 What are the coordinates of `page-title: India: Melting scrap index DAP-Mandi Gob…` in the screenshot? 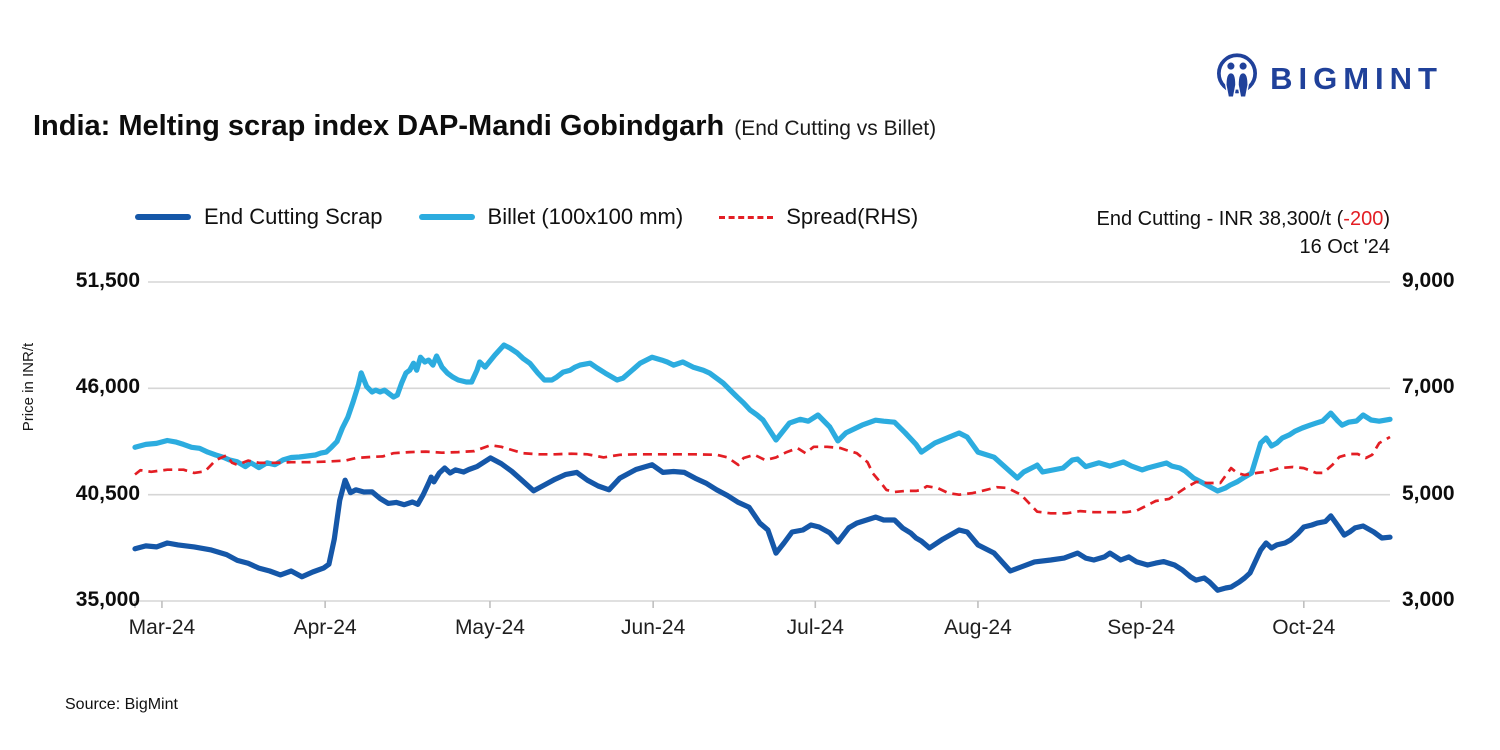 It's located at (379, 126).